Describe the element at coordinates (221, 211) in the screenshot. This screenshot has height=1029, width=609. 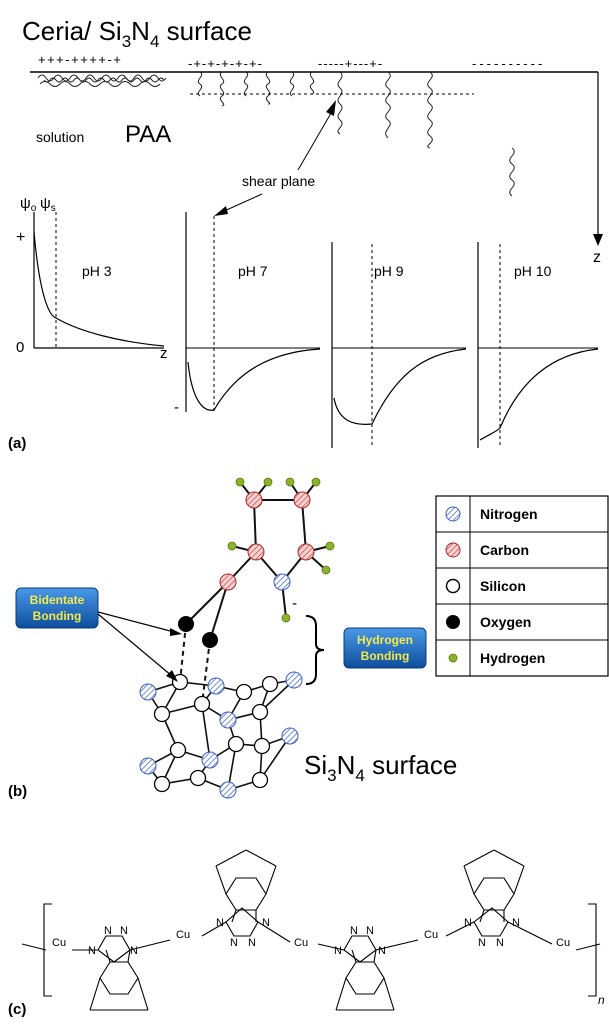
I see `shear-arrow-down-head` at that location.